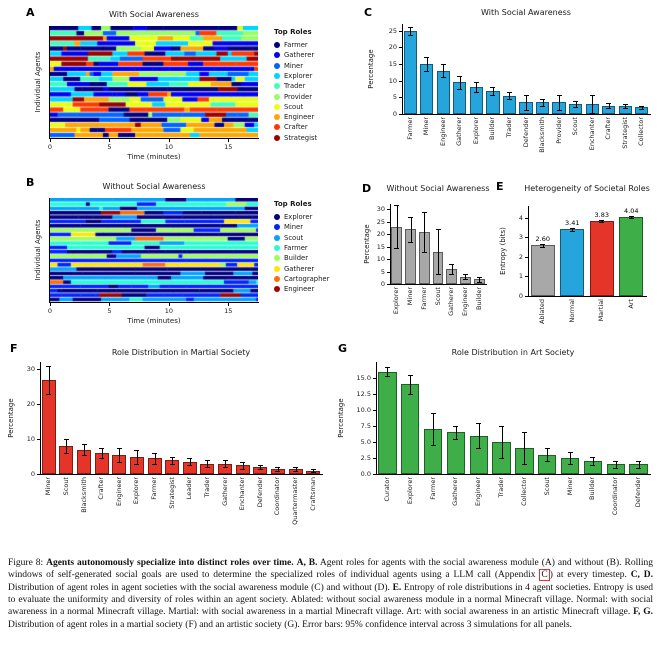 Image resolution: width=660 pixels, height=660 pixels. I want to click on y-tick-label: 0, so click(382, 284).